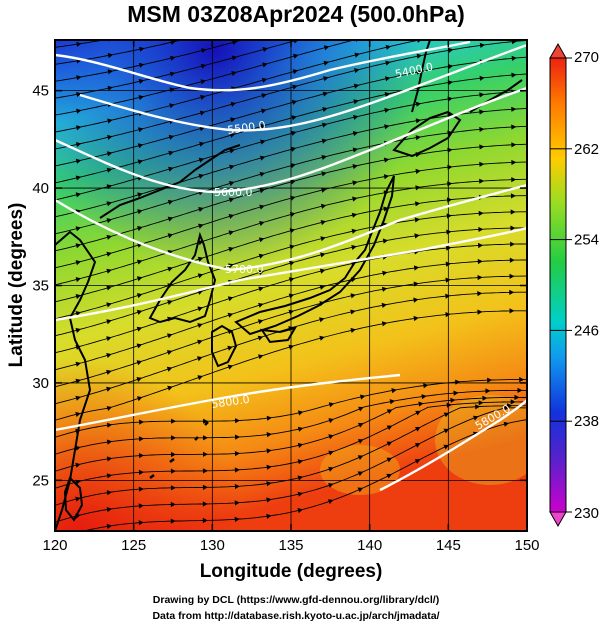 This screenshot has height=625, width=599. I want to click on contour-label: 5500.0, so click(247, 128).